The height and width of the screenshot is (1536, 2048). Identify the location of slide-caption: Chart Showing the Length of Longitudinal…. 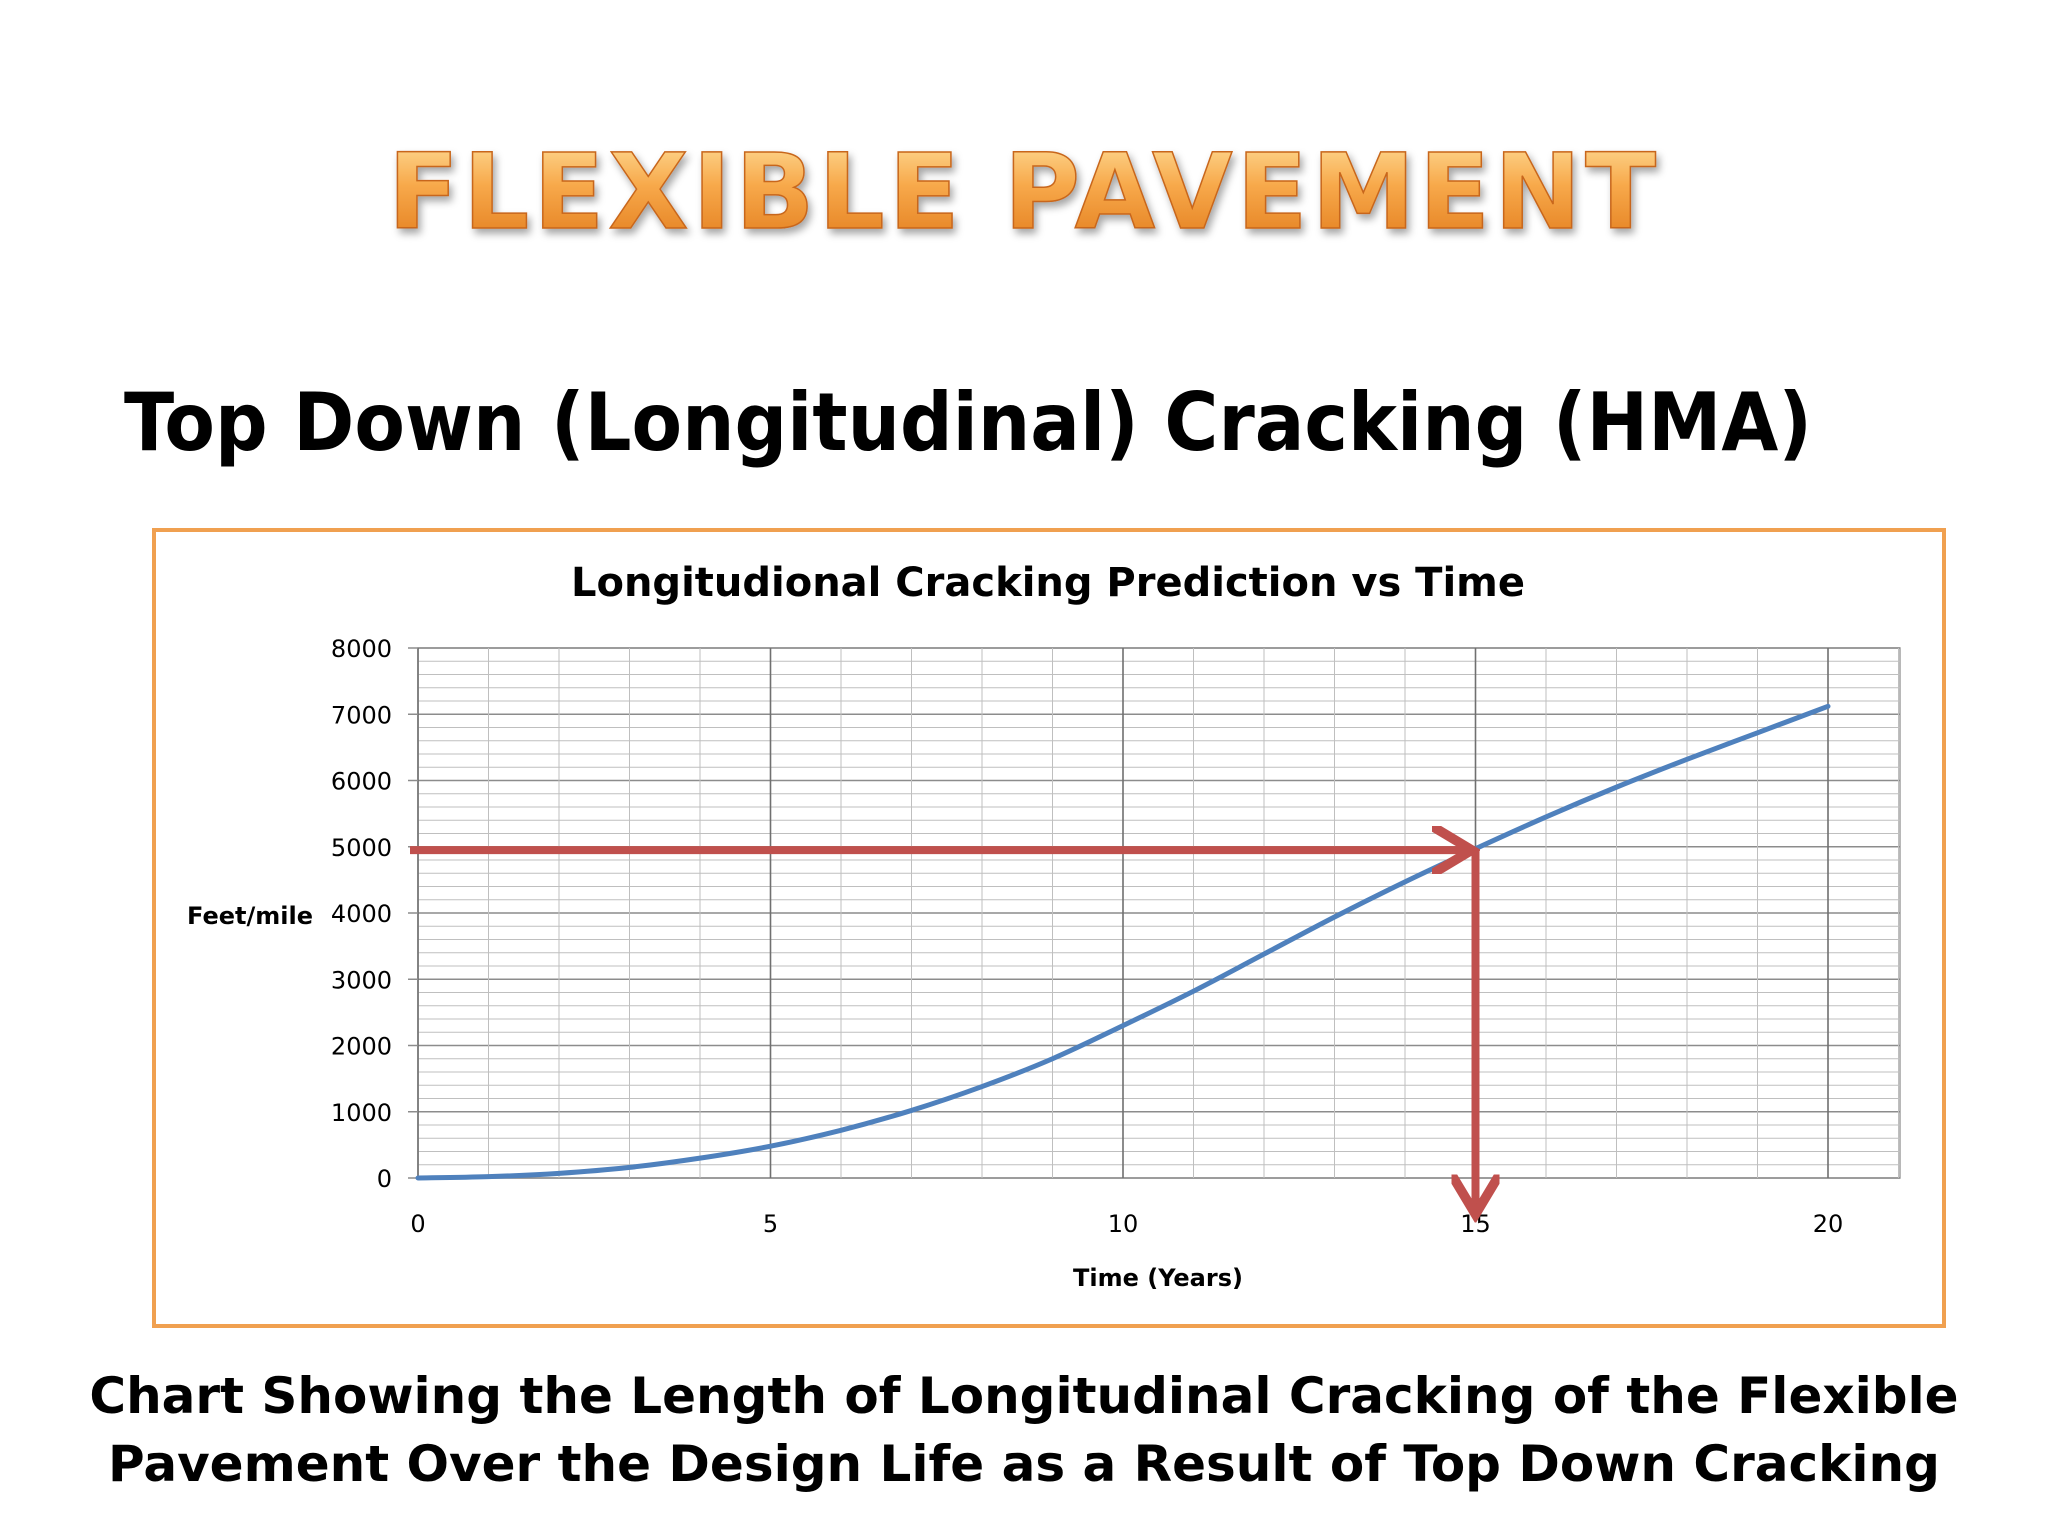
(1024, 1430).